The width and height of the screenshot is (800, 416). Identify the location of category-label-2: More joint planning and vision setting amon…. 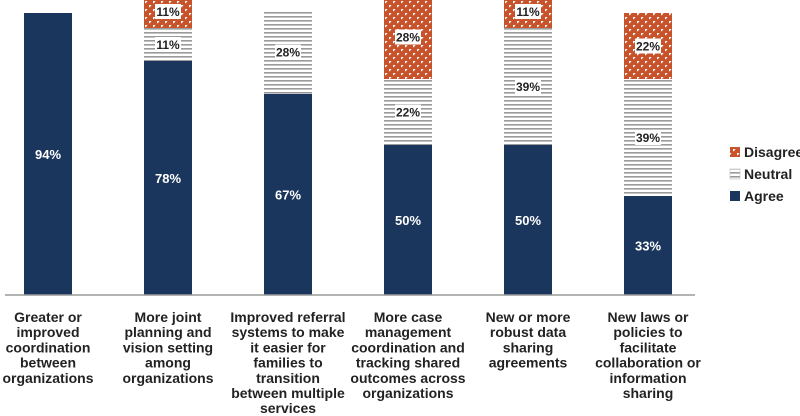
(167, 347).